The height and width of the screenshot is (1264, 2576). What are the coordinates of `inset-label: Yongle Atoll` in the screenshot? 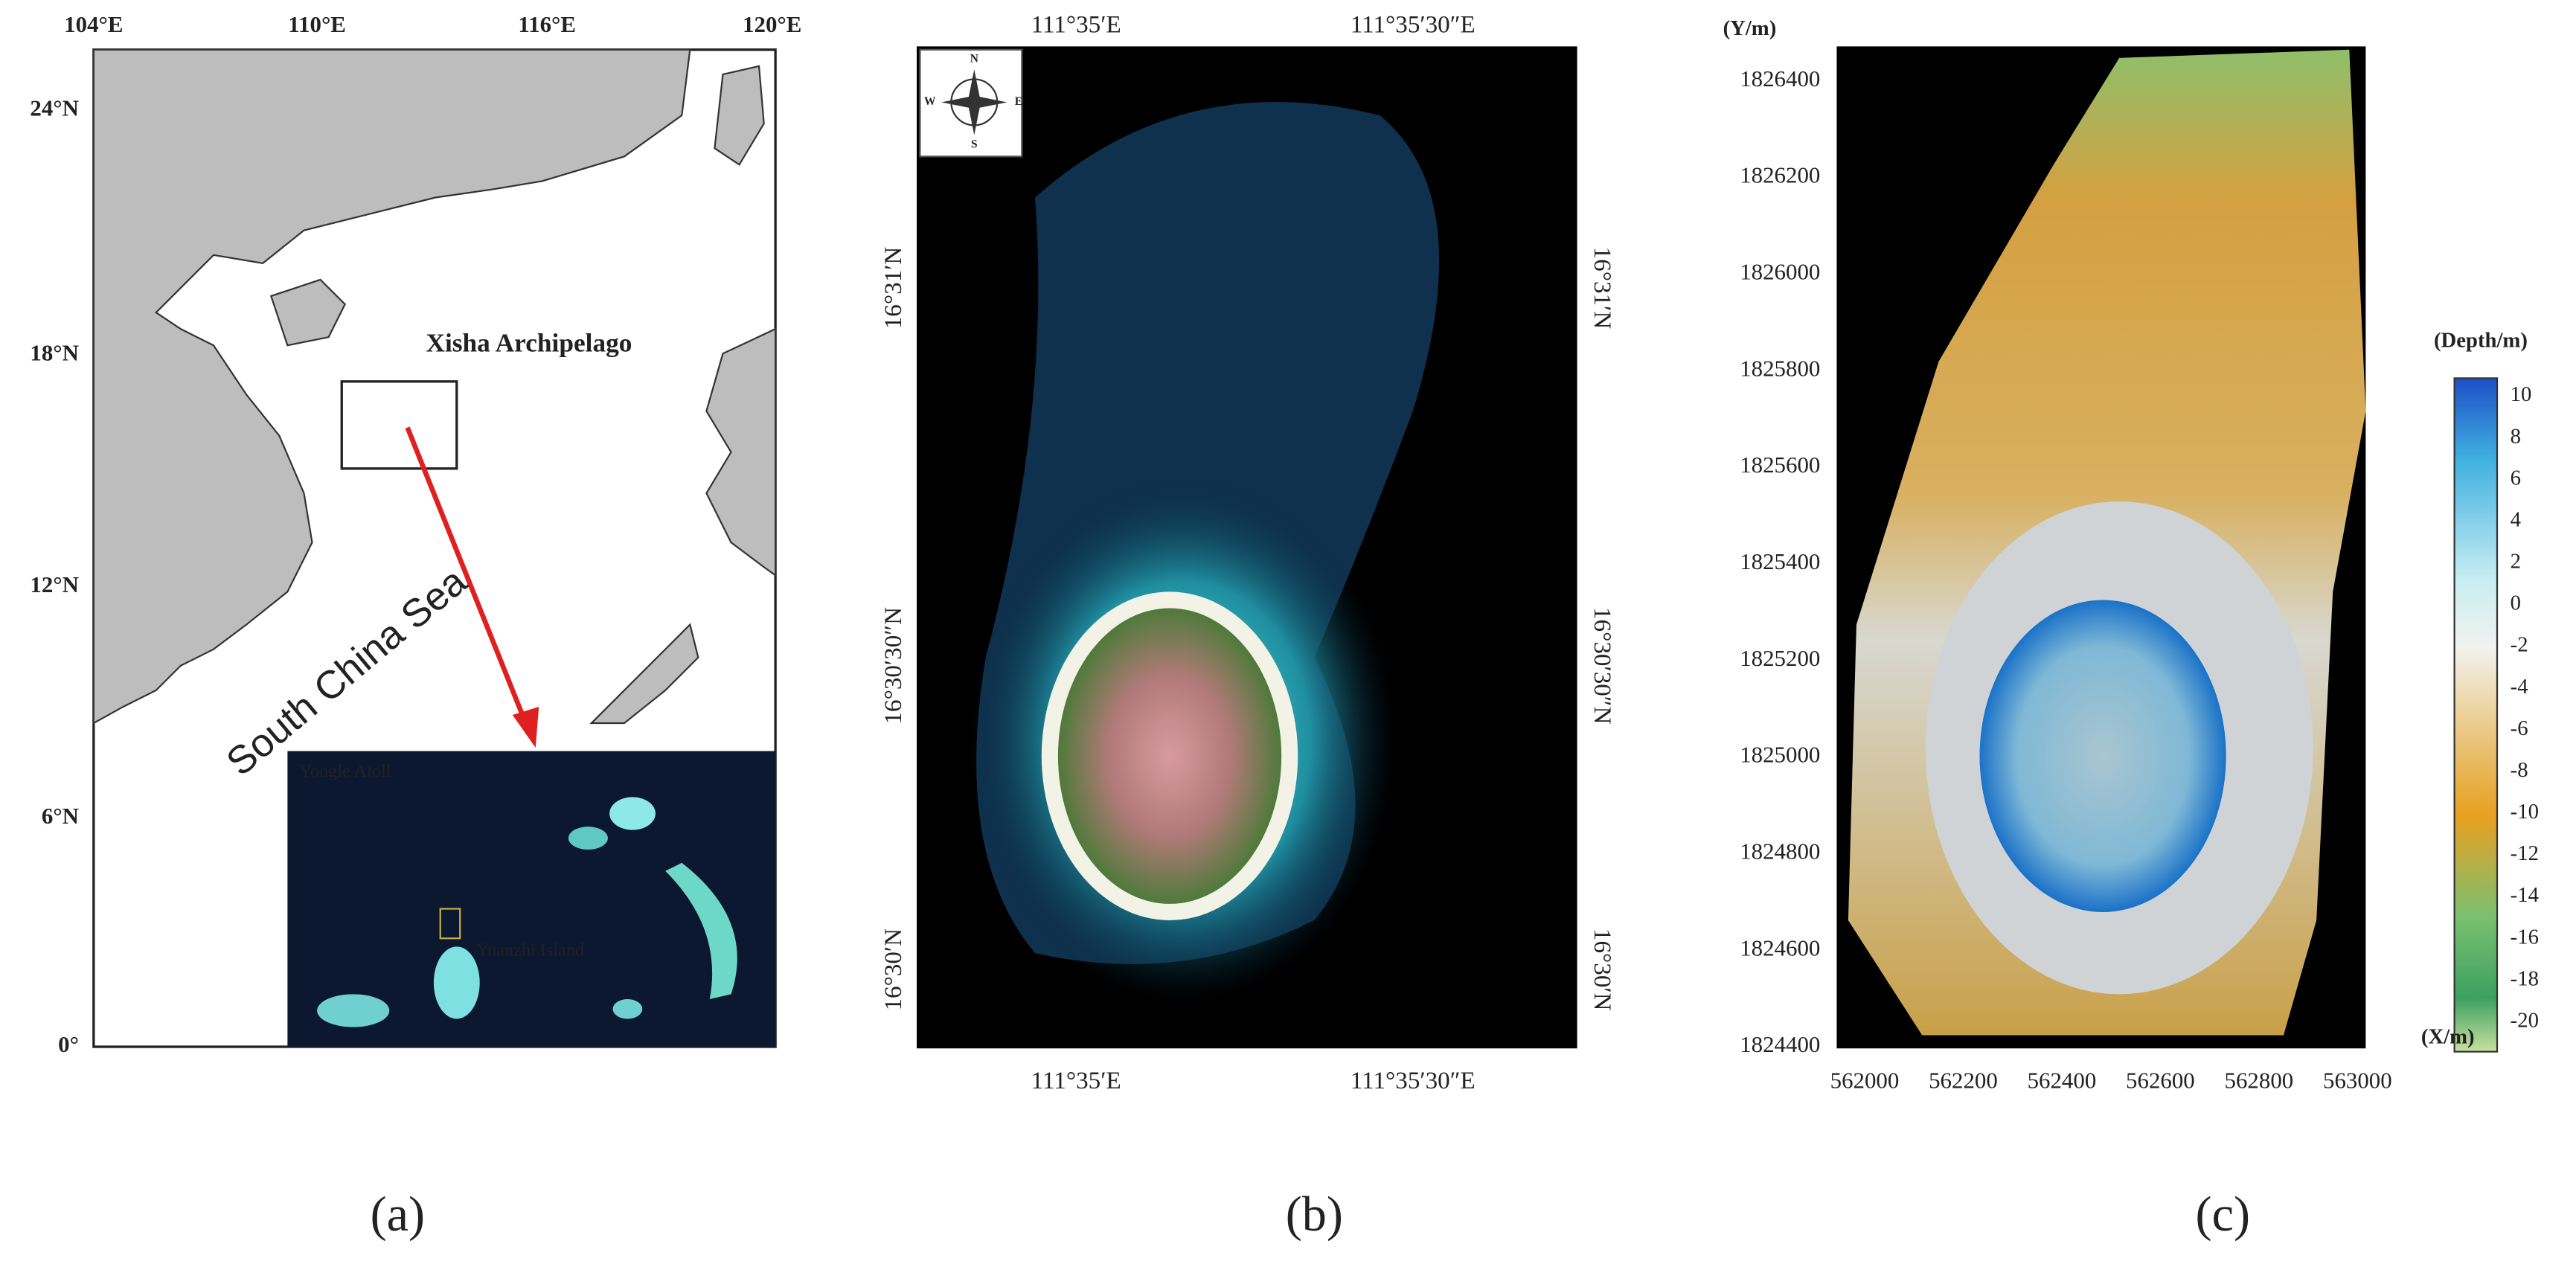 It's located at (345, 771).